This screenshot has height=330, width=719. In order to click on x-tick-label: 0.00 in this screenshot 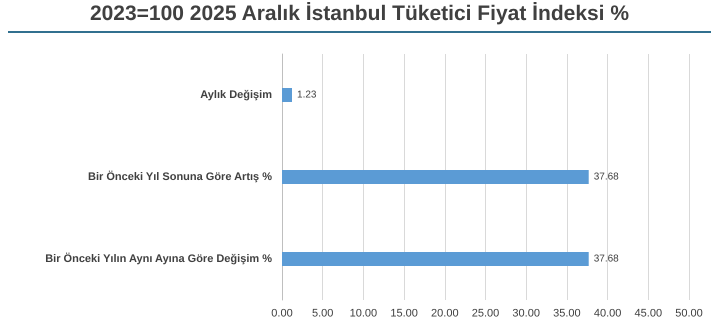, I will do `click(282, 314)`.